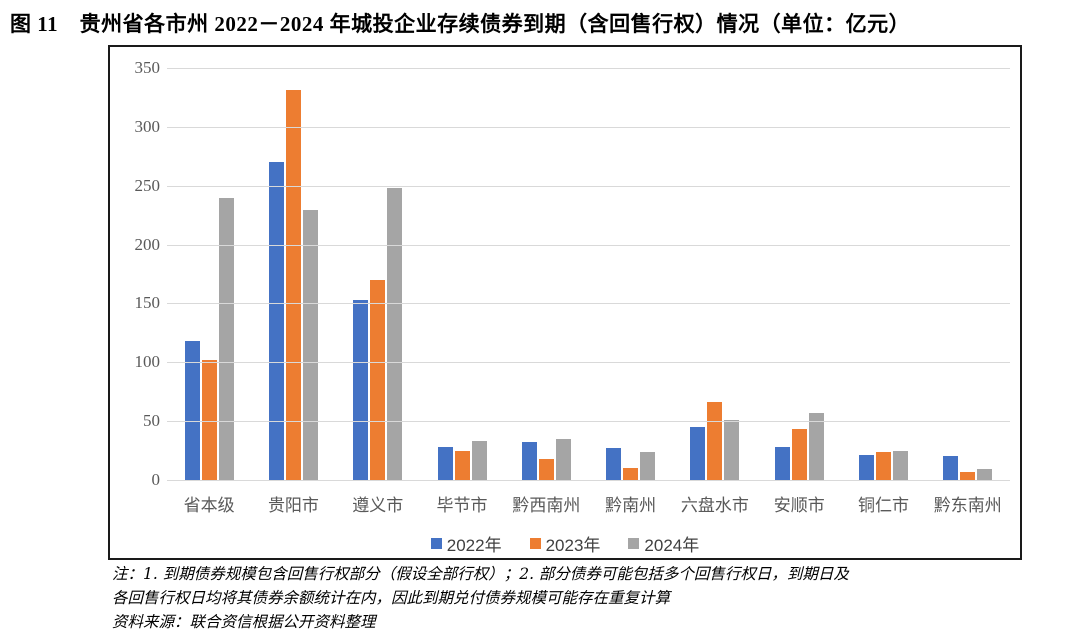 This screenshot has height=637, width=1080. I want to click on x-tick-label: 安顺市, so click(799, 505).